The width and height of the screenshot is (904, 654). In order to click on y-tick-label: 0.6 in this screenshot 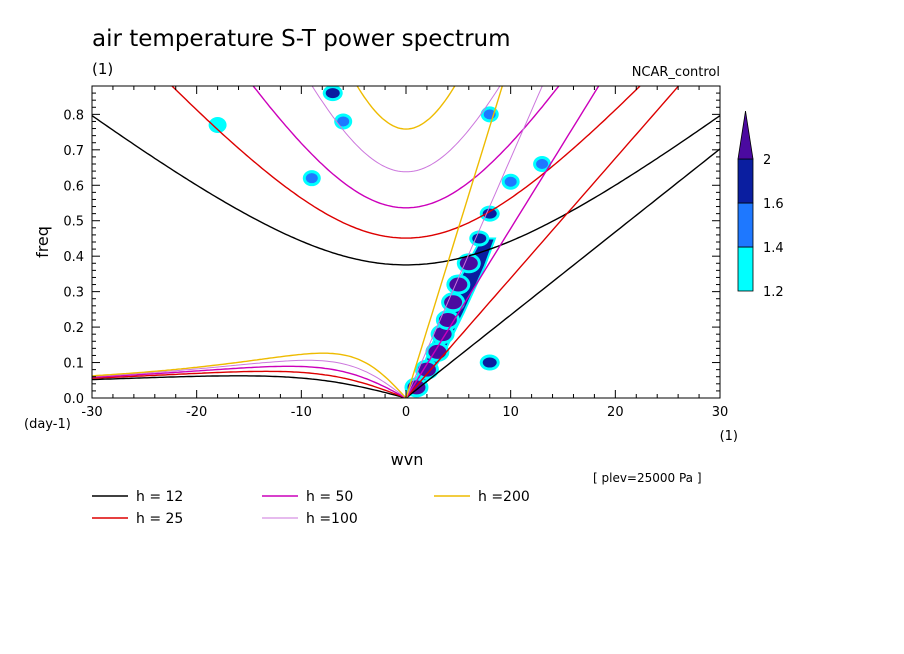, I will do `click(73, 186)`.